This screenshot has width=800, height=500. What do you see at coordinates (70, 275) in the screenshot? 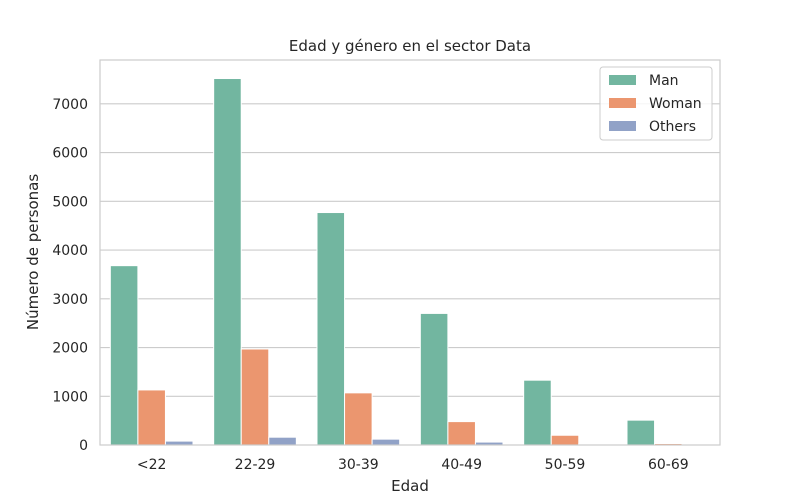
I see `y-tick-labels: 0 1000 2000 3000 4000 5000 6000 7000` at bounding box center [70, 275].